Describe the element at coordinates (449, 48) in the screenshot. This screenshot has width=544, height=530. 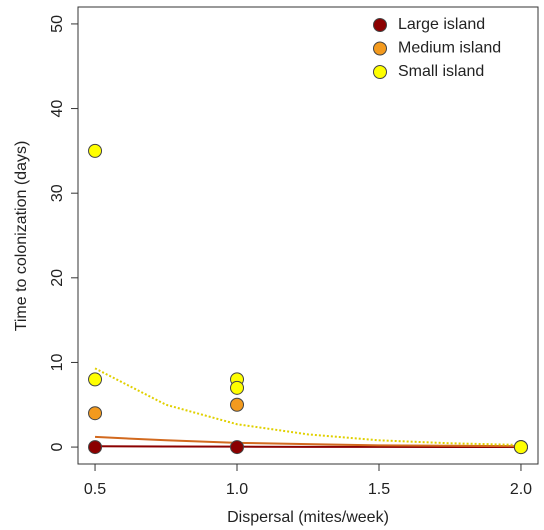
I see `legend-label: Medium island` at that location.